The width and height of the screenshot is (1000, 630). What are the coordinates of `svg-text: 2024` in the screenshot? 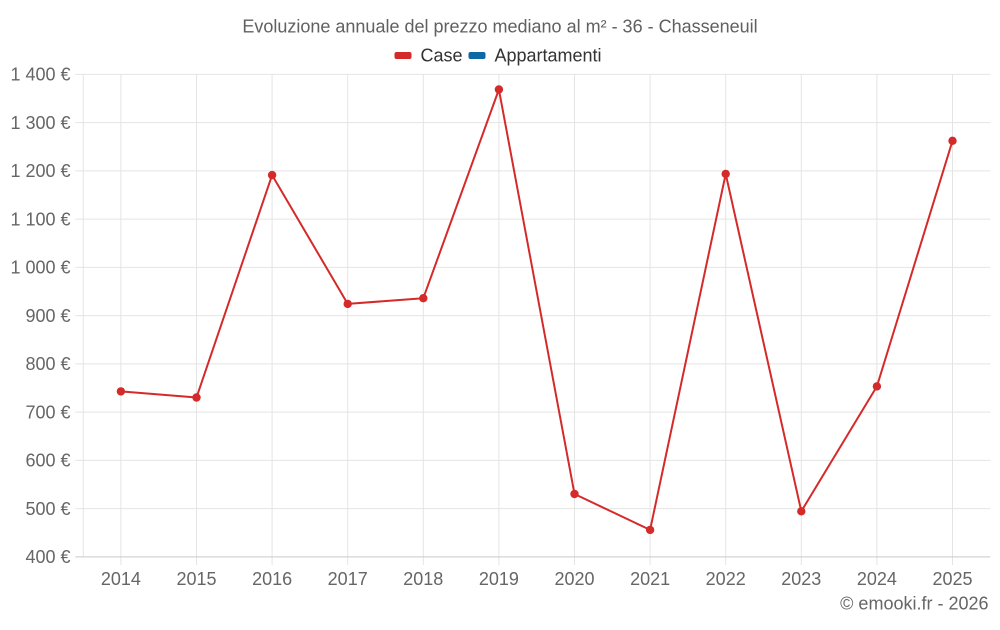 It's located at (877, 579).